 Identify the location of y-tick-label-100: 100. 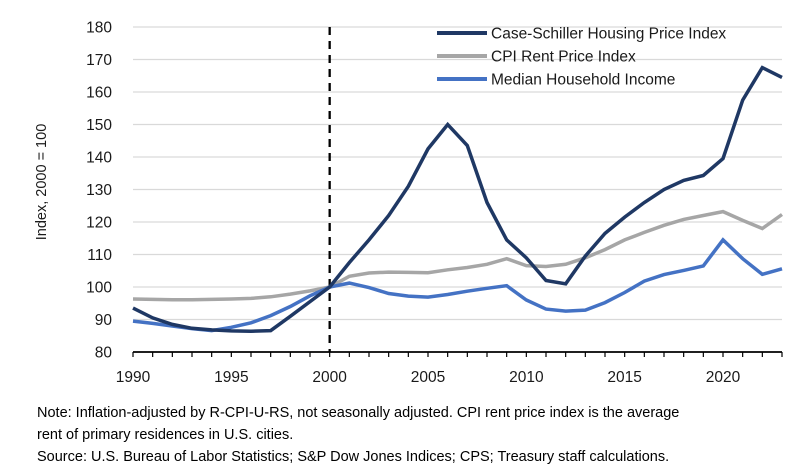
(99, 288).